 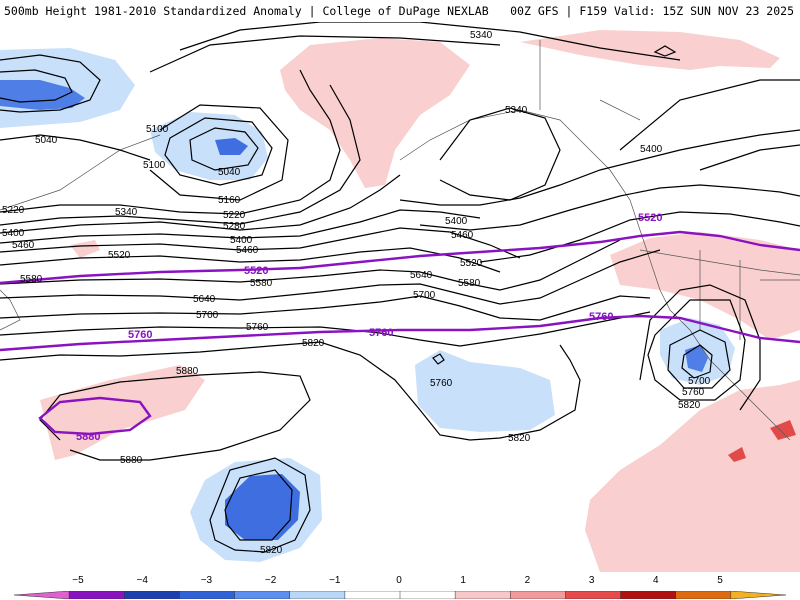 What do you see at coordinates (599, 167) in the screenshot?
I see `contour-5400-ne` at bounding box center [599, 167].